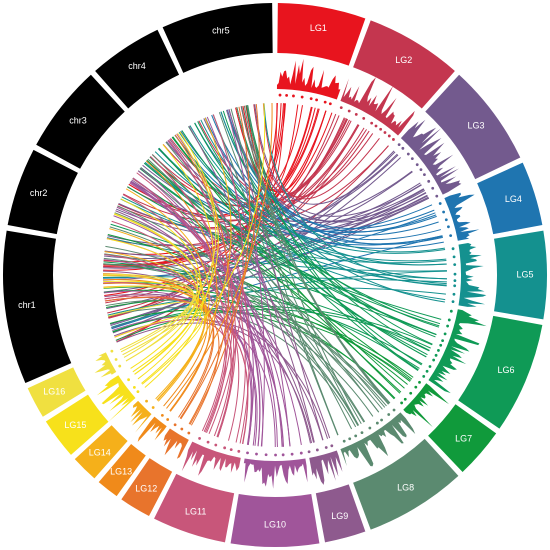 The height and width of the screenshot is (550, 550). I want to click on segment-label: LG16, so click(54, 392).